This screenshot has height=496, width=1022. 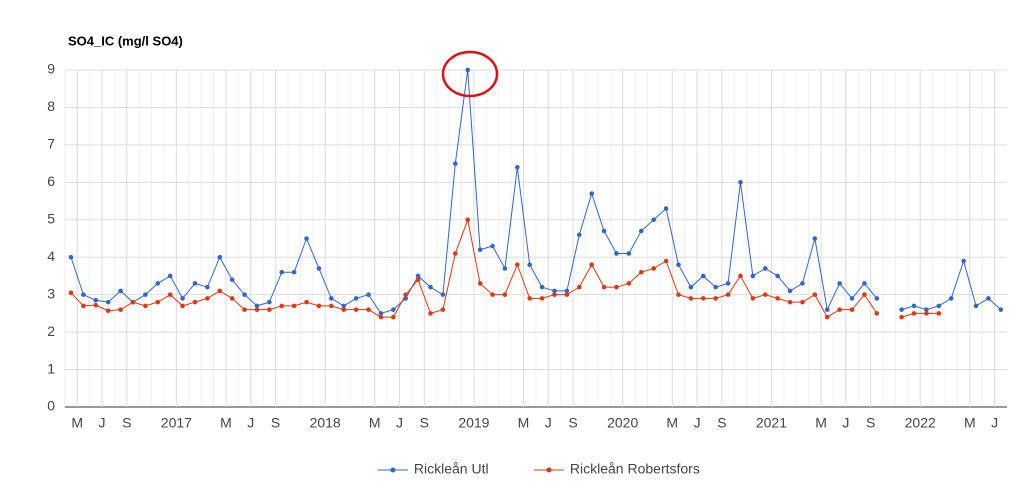 What do you see at coordinates (51, 406) in the screenshot?
I see `y-tick-label: 0` at bounding box center [51, 406].